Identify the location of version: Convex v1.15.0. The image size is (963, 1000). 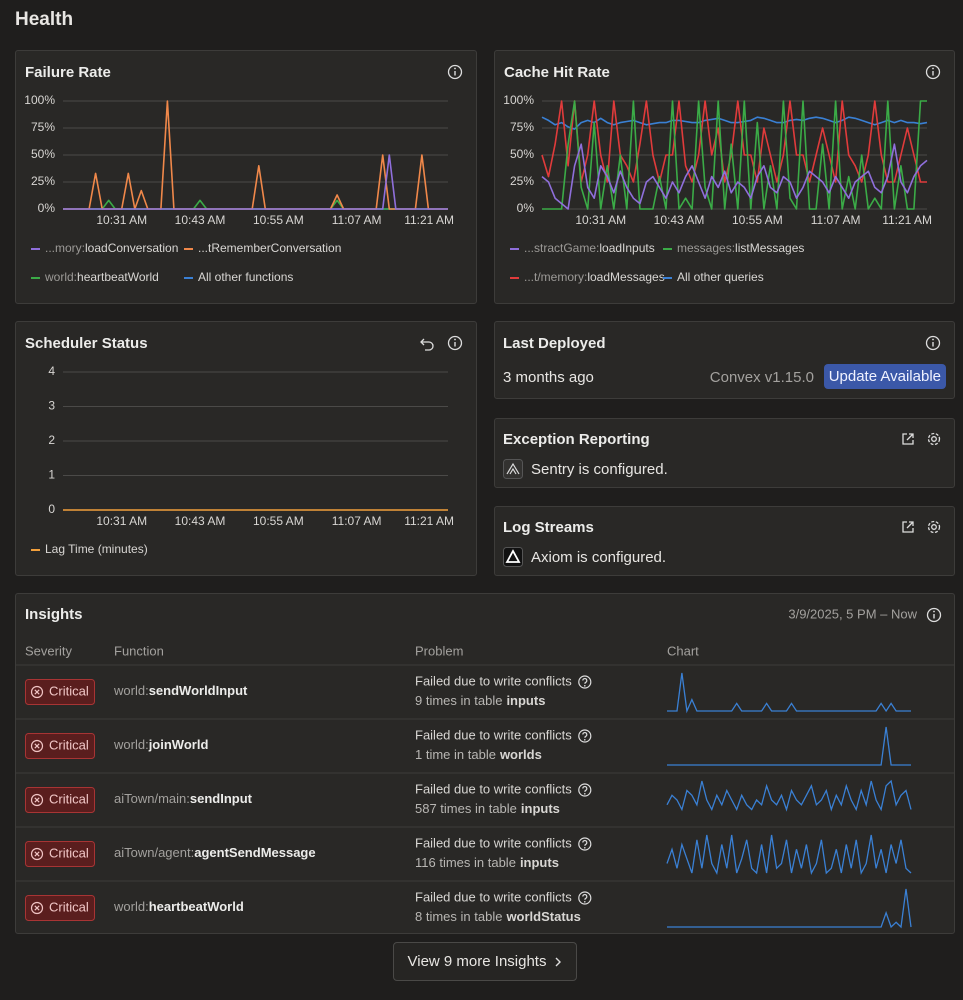
(761, 377).